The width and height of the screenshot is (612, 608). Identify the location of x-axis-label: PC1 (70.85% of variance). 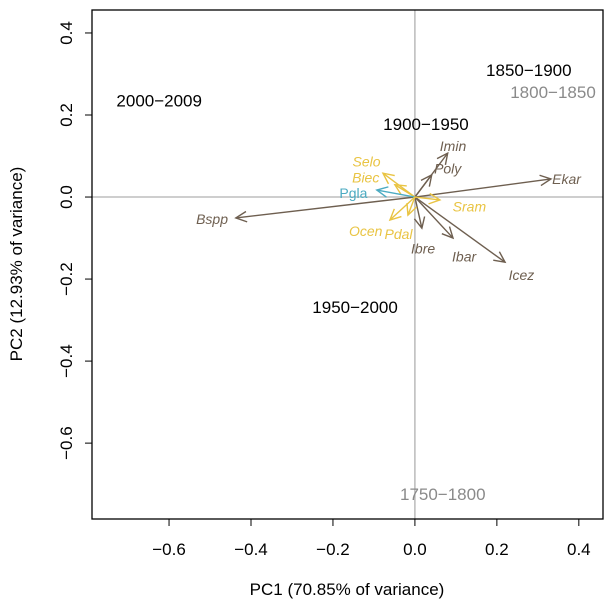
(347, 589).